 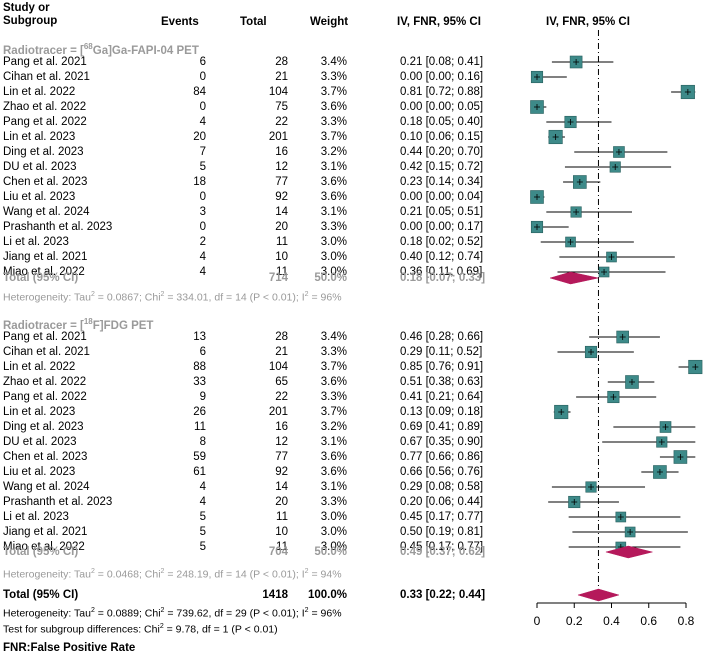 I want to click on study-events: 59, so click(x=199, y=457).